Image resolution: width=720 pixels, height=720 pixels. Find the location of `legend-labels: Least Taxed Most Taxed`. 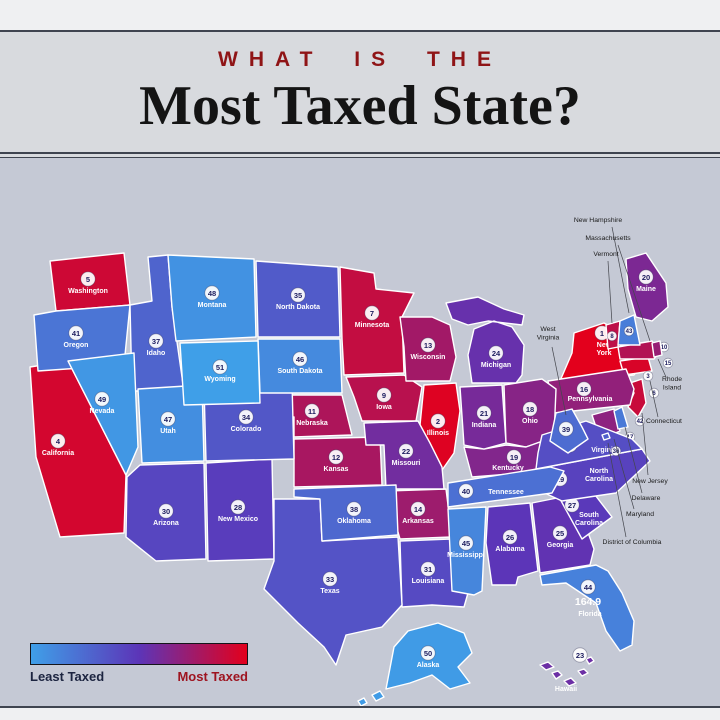

legend-labels: Least Taxed Most Taxed is located at coordinates (139, 676).